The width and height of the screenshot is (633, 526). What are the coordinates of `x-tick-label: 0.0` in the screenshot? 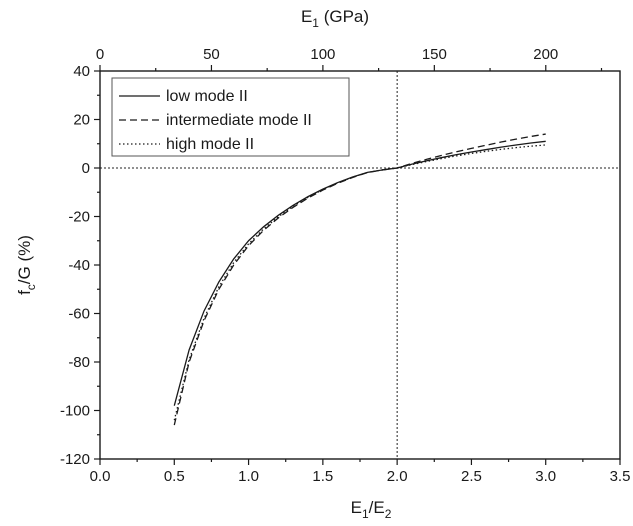 It's located at (100, 476).